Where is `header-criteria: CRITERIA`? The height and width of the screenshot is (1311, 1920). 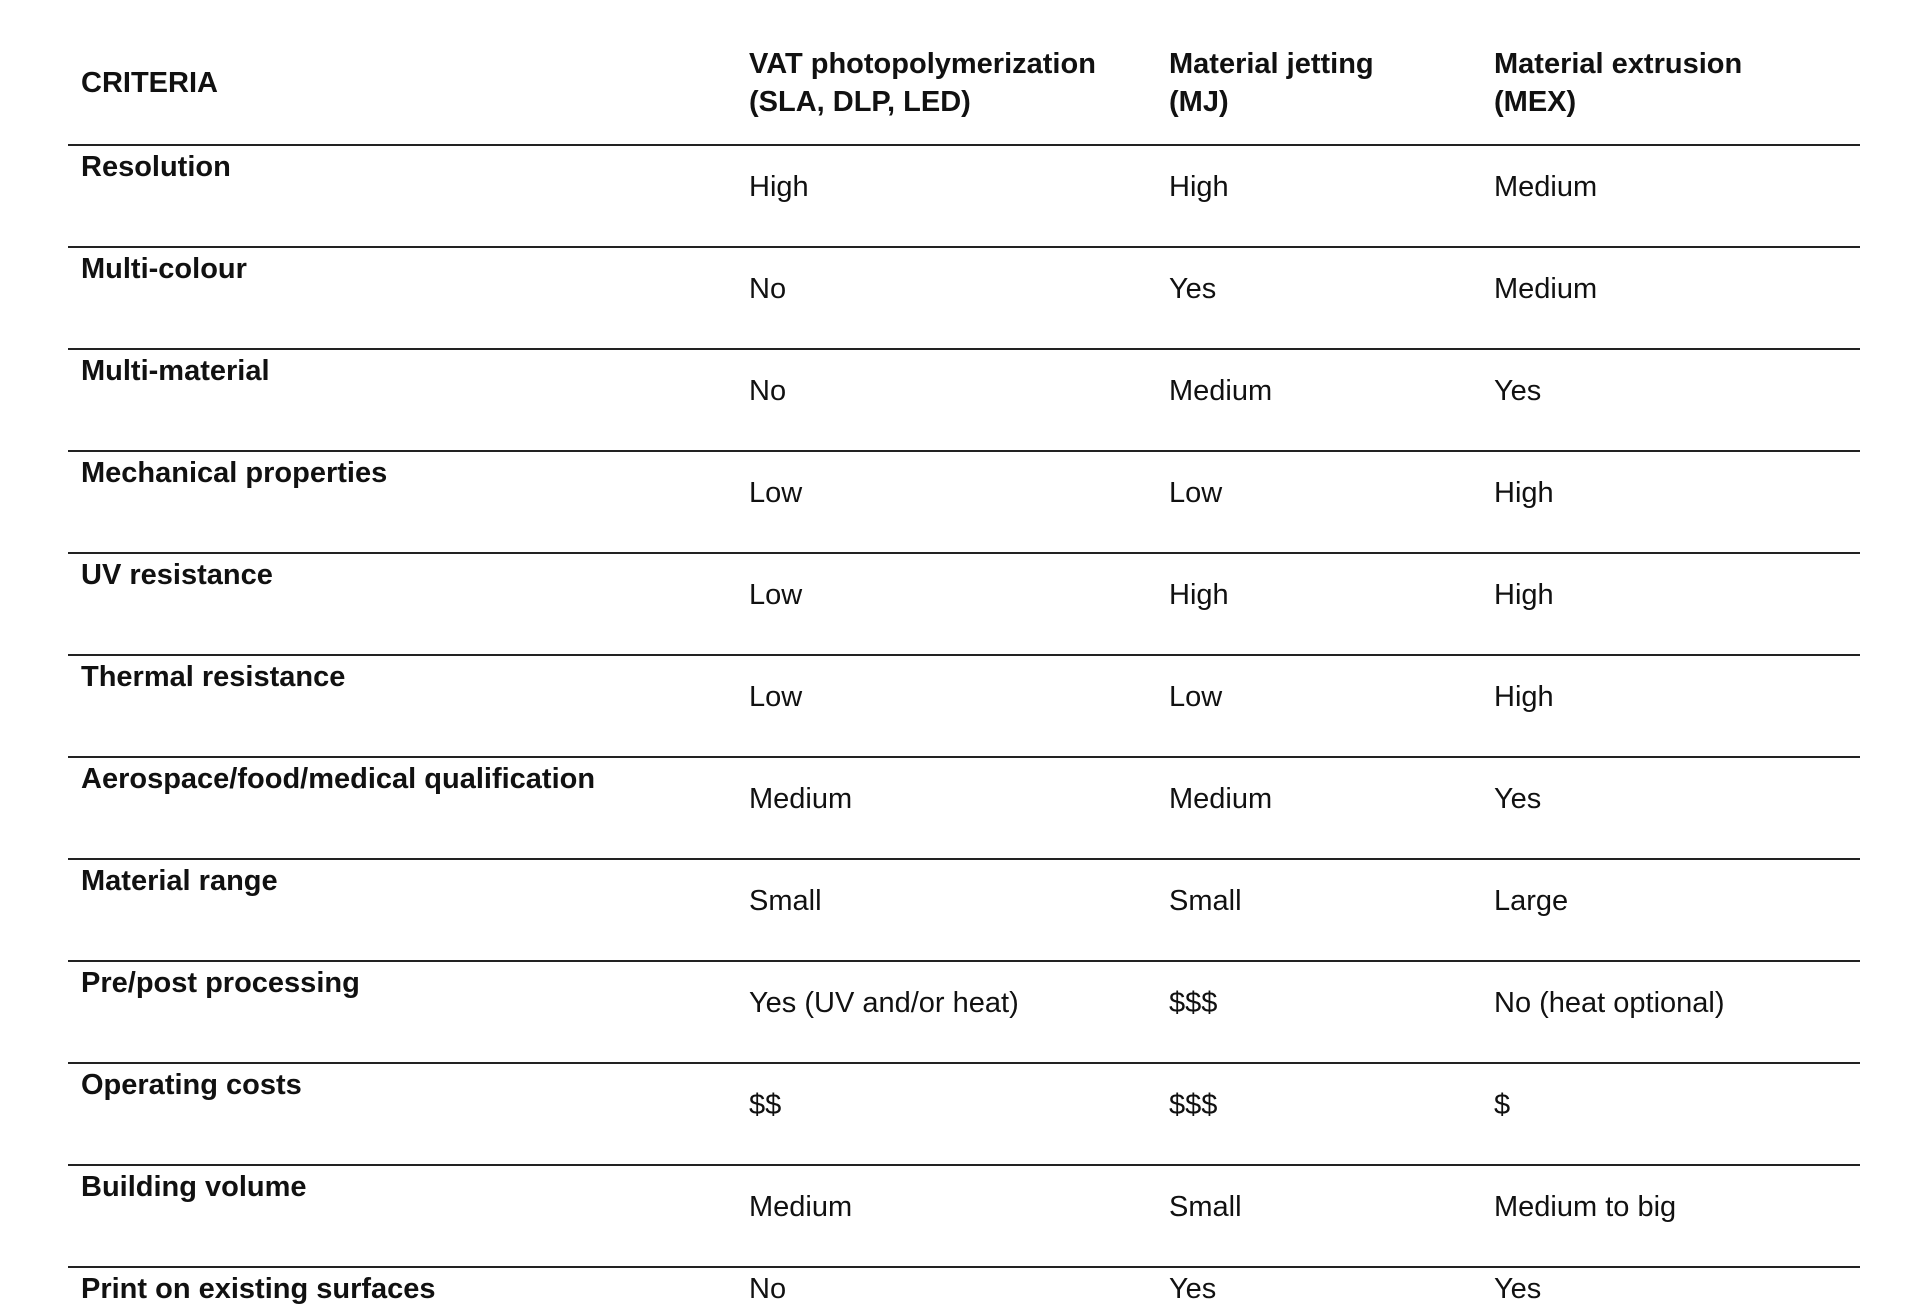
header-criteria: CRITERIA is located at coordinates (402, 84).